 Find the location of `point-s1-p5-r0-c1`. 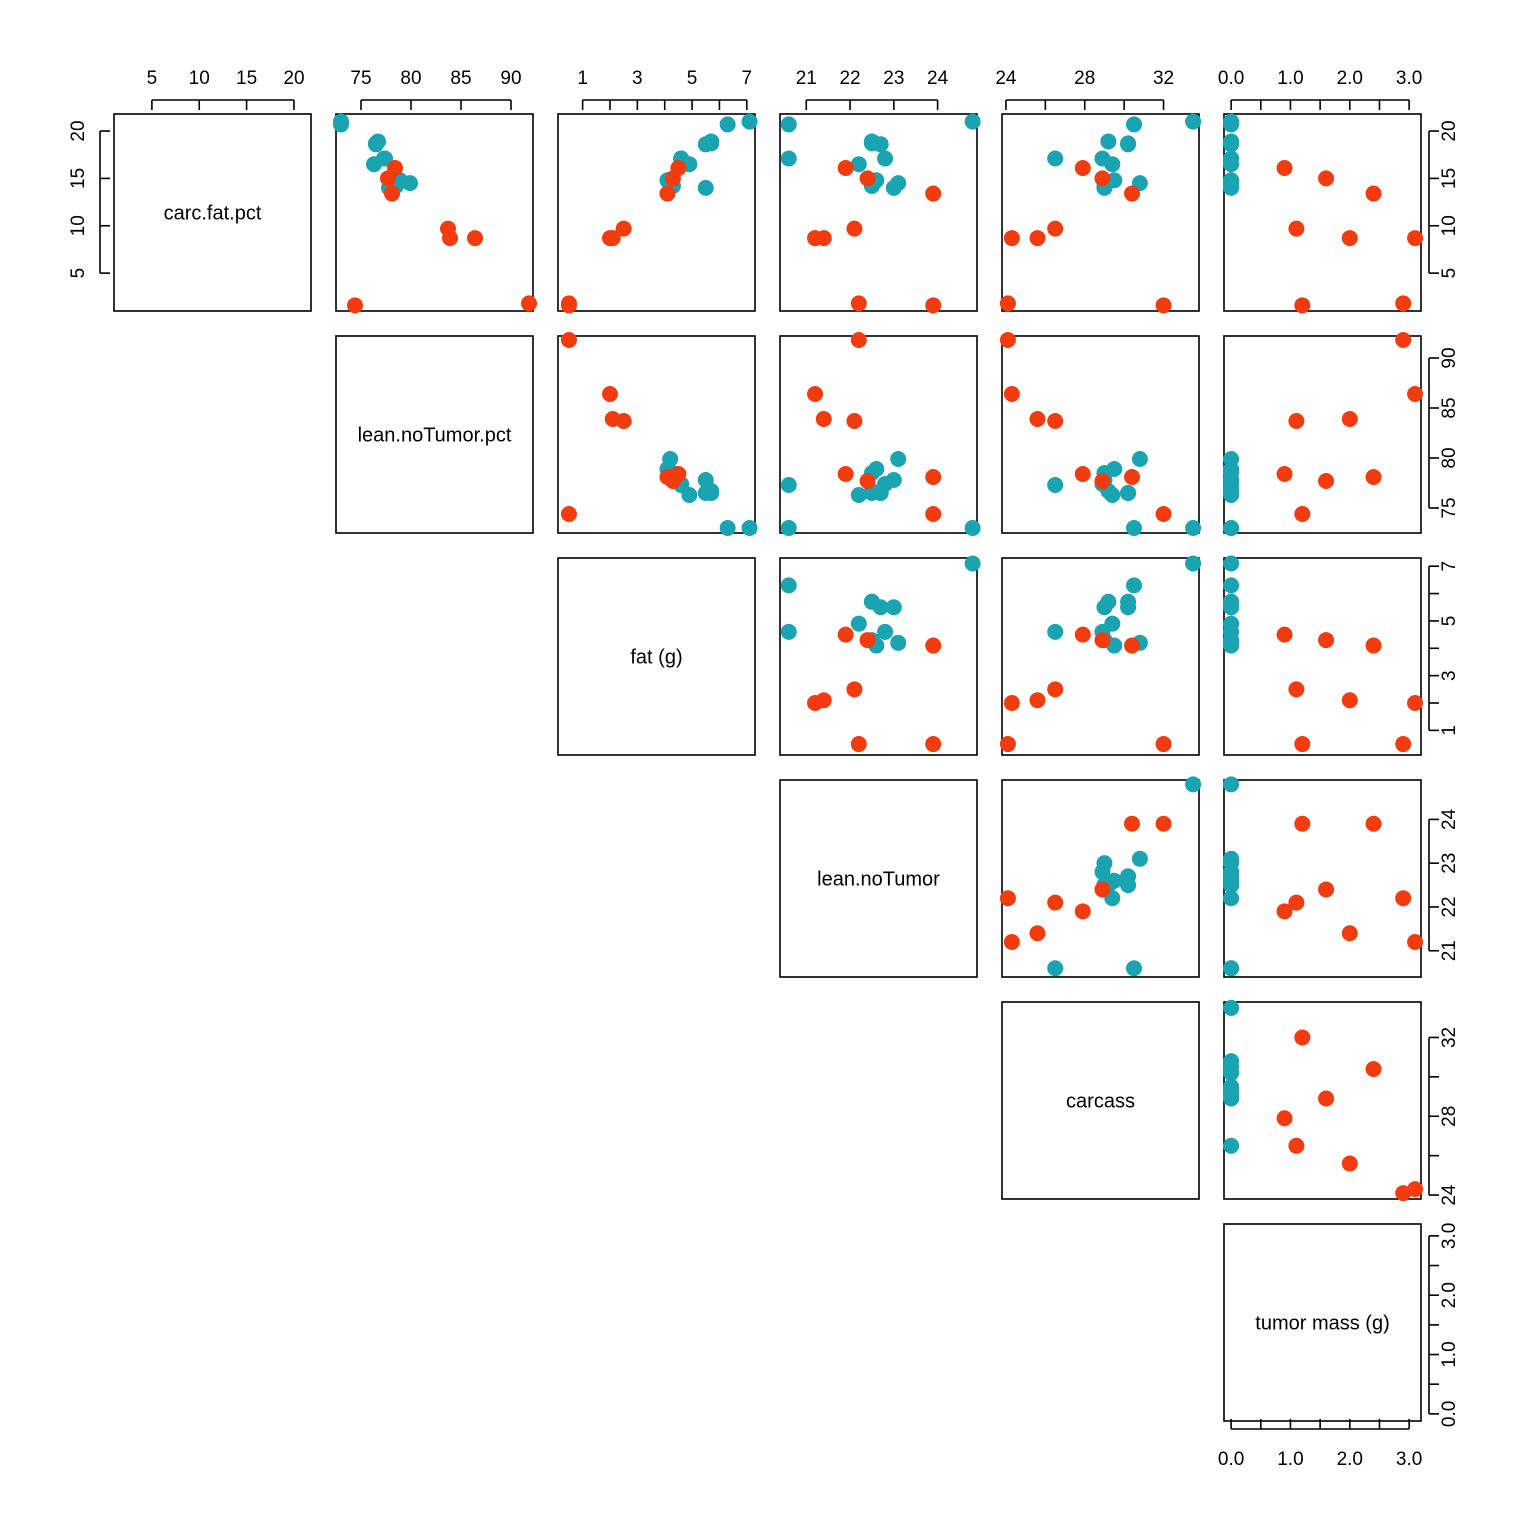

point-s1-p5-r0-c1 is located at coordinates (475, 238).